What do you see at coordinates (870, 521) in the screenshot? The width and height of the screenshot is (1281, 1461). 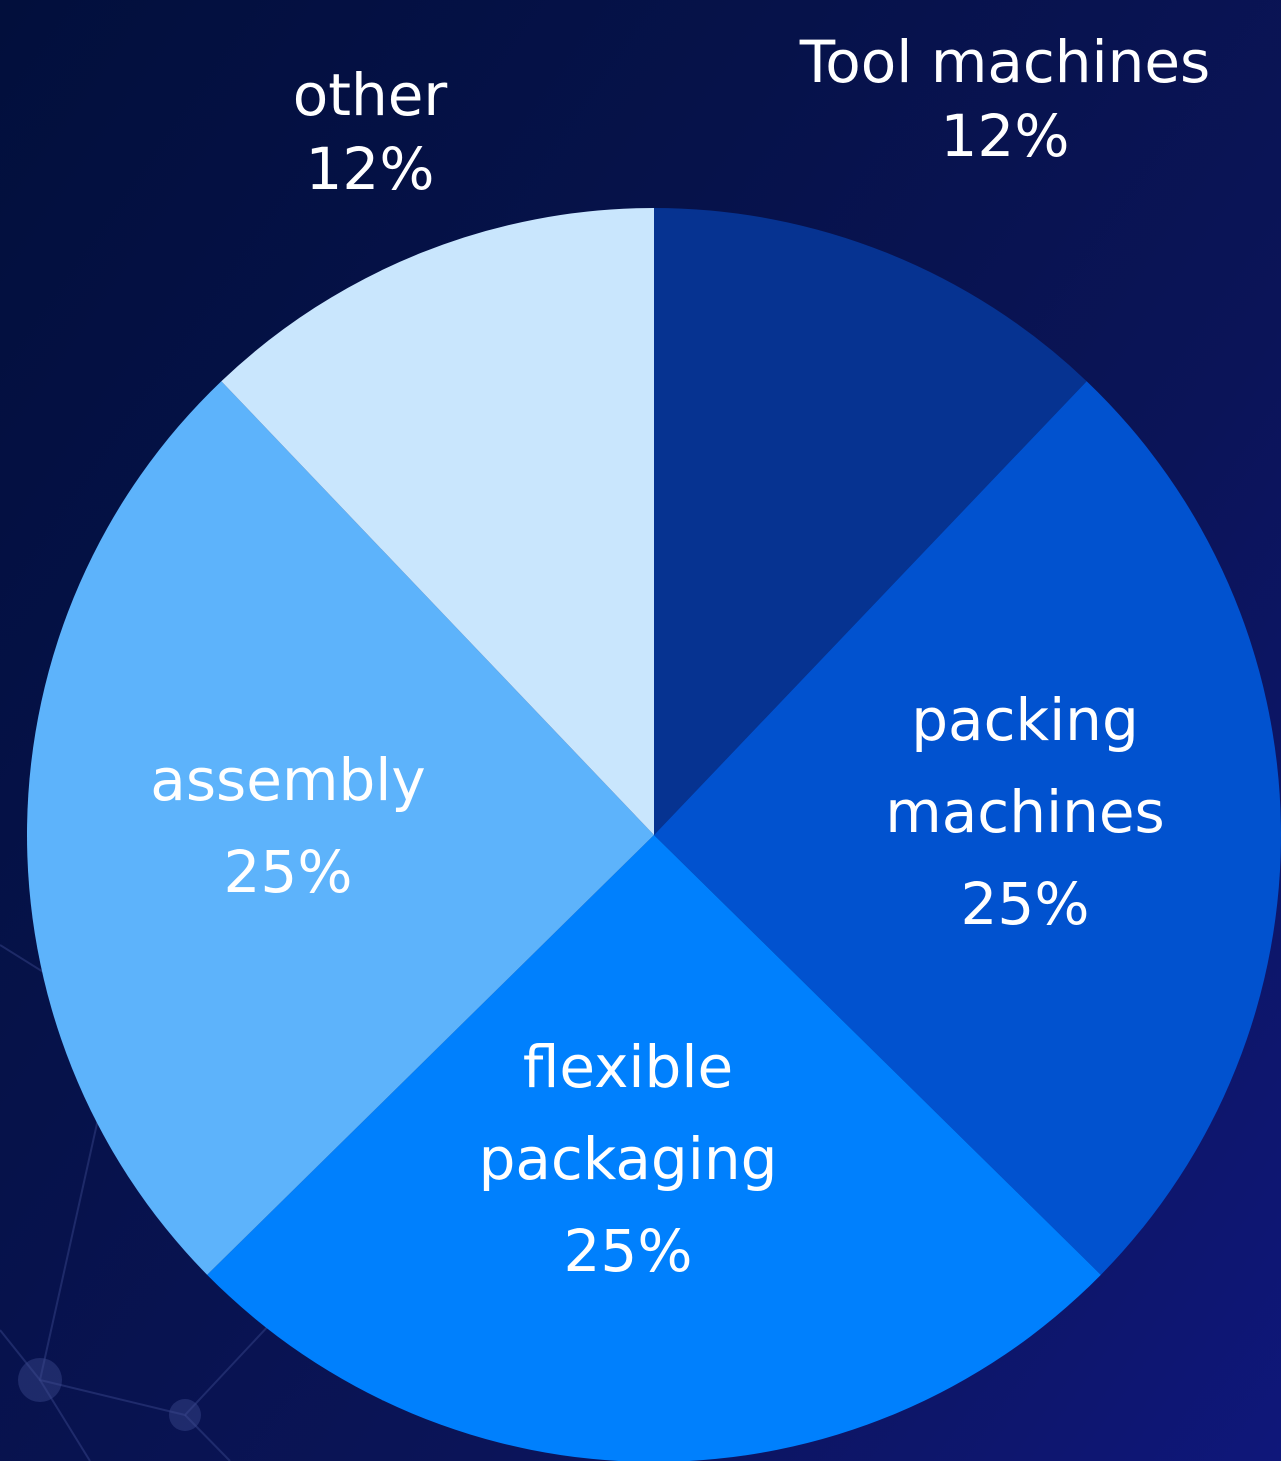 I see `pie-slice-tool-machines` at bounding box center [870, 521].